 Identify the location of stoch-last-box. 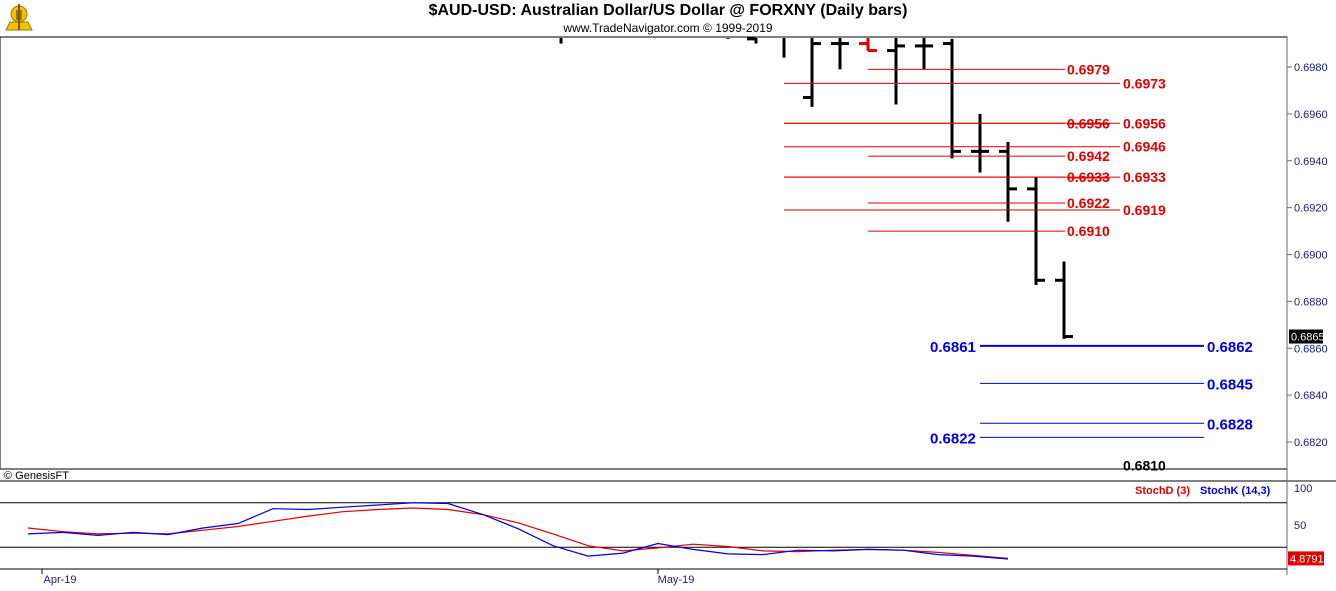
(1306, 558).